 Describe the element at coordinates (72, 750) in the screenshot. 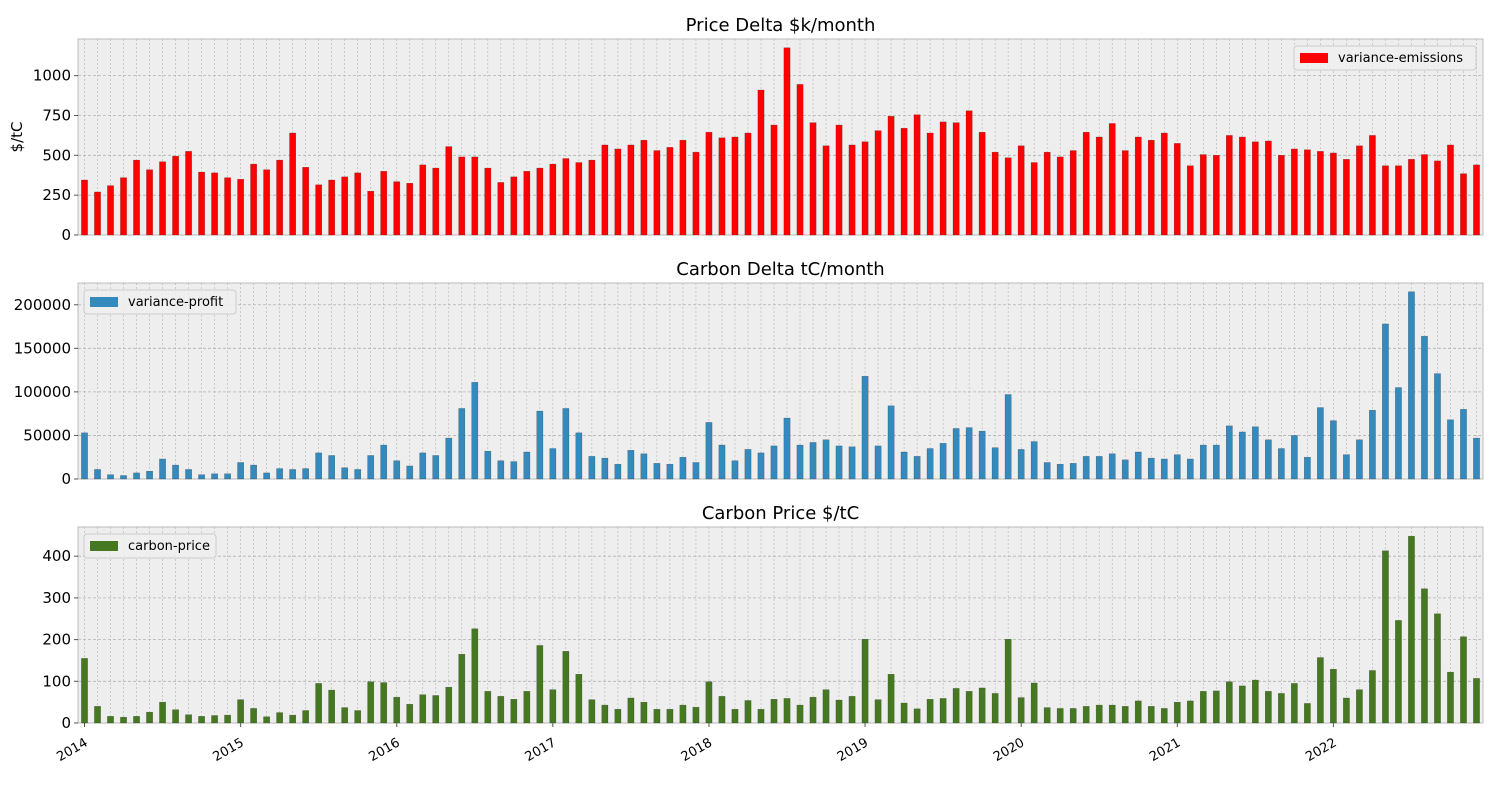

I see `x-tick-label: 2014` at that location.